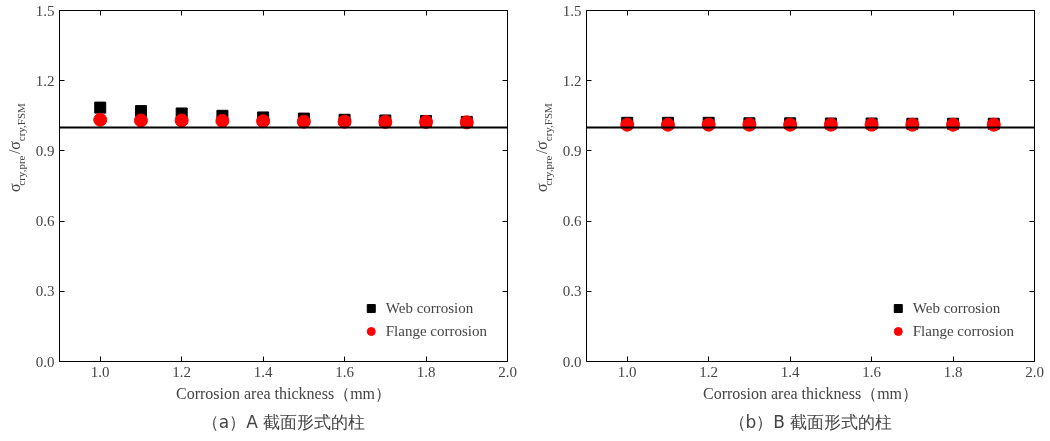 This screenshot has height=441, width=1050. What do you see at coordinates (283, 421) in the screenshot?
I see `text: （a）A 截面形式的柱` at bounding box center [283, 421].